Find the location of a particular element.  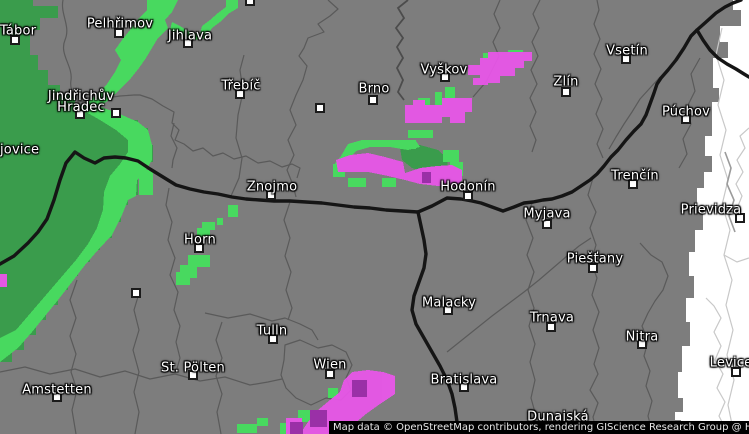

city-label: Prievidza is located at coordinates (711, 210).